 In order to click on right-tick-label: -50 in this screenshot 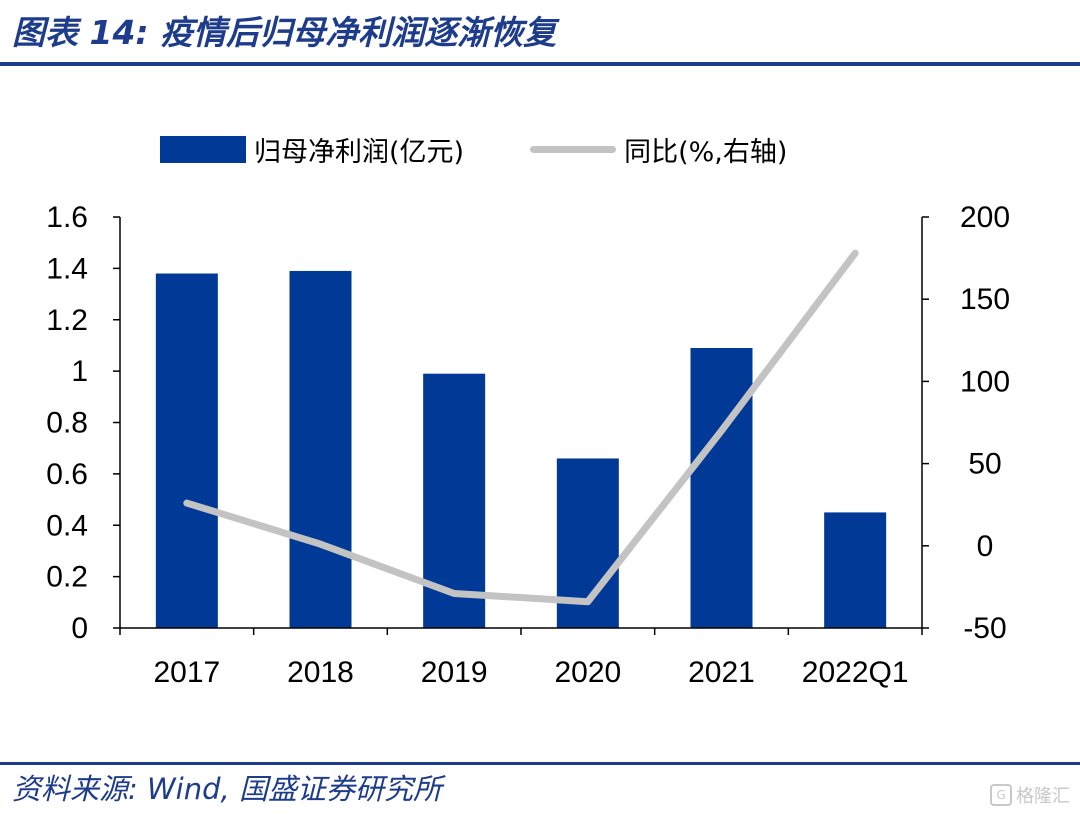, I will do `click(984, 628)`.